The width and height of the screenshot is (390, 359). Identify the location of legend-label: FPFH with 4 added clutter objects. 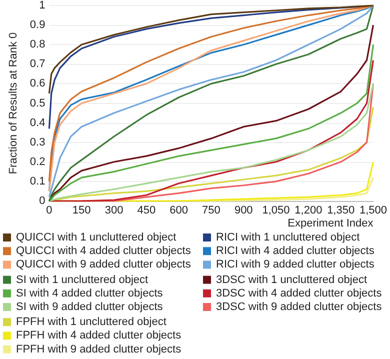
(99, 336).